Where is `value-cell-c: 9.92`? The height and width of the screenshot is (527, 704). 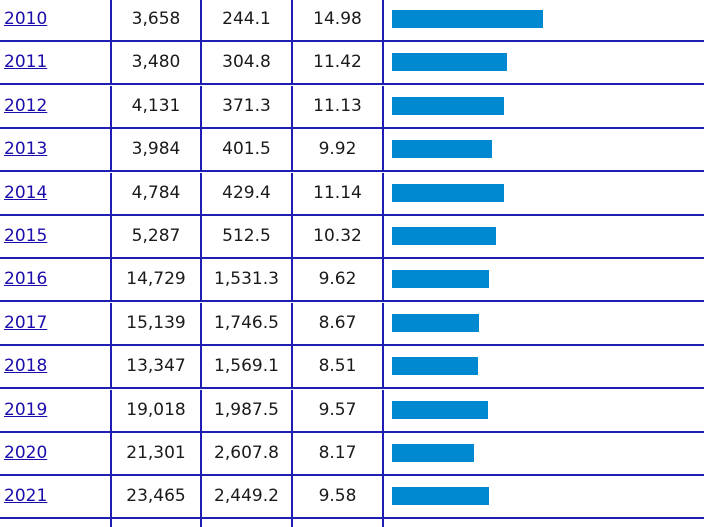 value-cell-c: 9.92 is located at coordinates (336, 149).